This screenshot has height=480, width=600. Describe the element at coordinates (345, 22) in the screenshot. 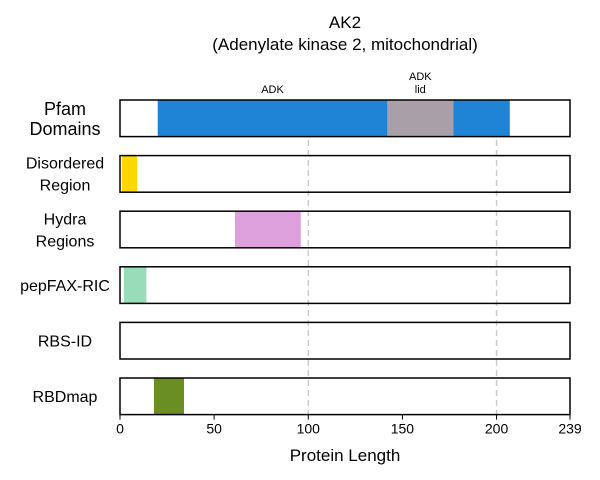

I see `chart-title-line1: AK2` at that location.